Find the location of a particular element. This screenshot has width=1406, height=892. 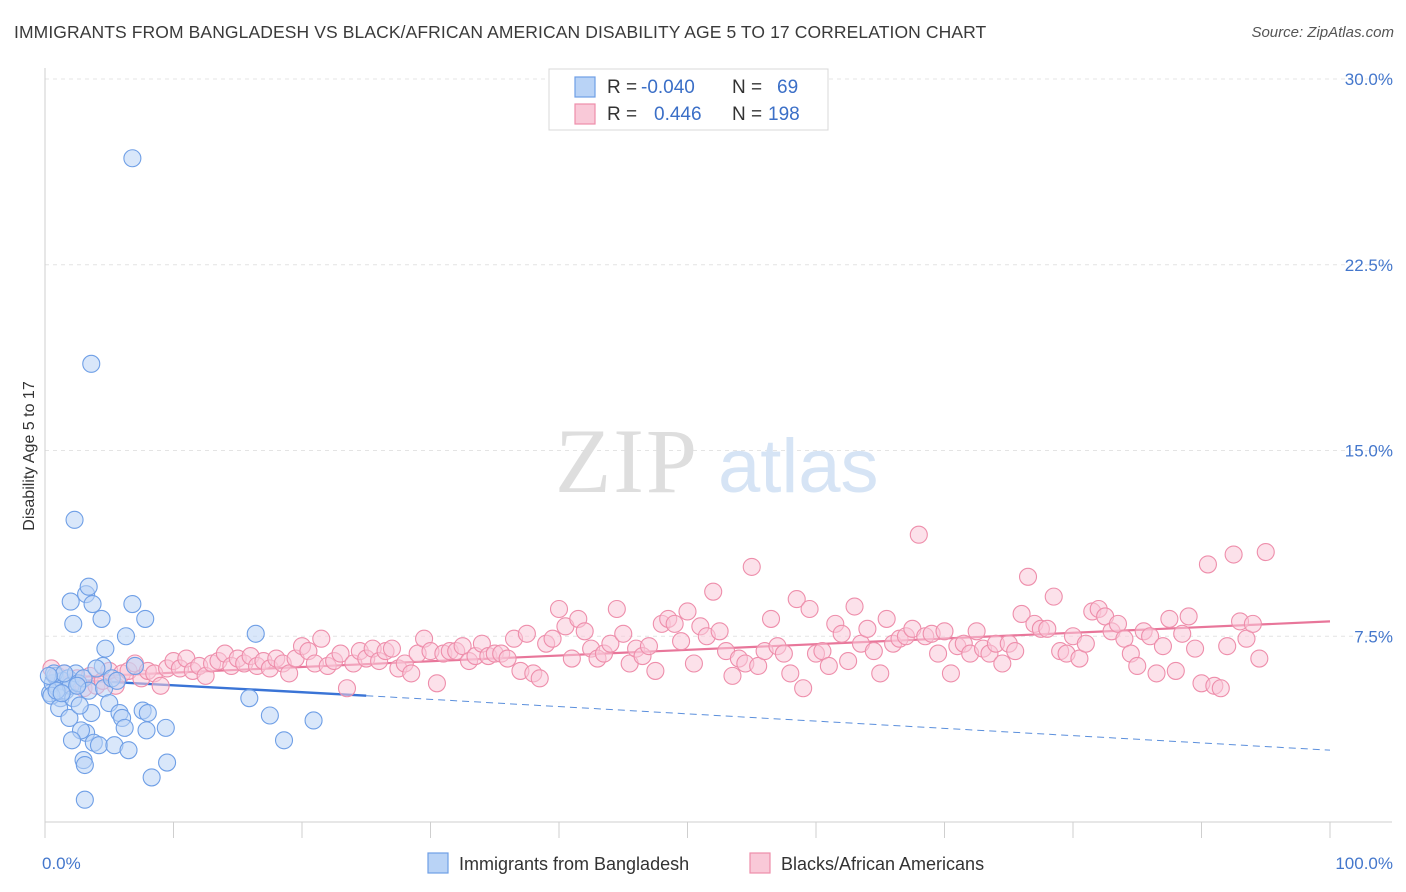

x-tick-label-1: 100.0% is located at coordinates (1364, 863).